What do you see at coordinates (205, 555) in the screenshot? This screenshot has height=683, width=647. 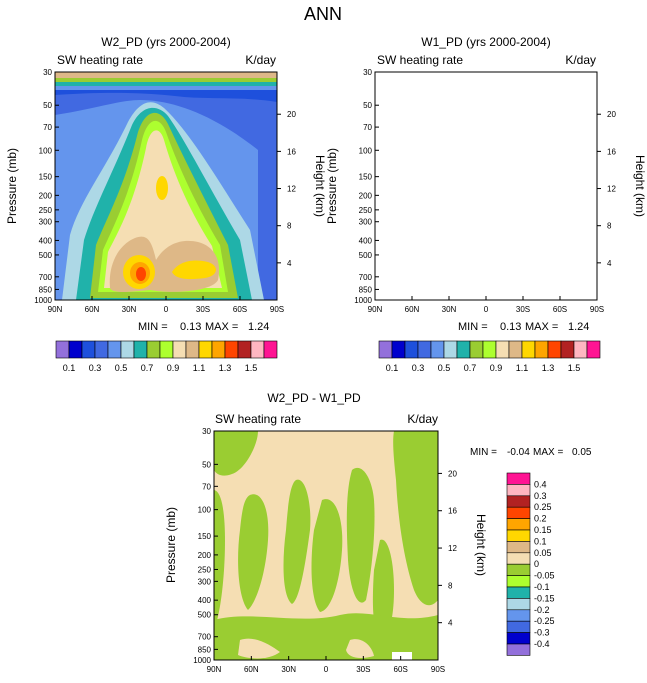 I see `y-tick-label: 200` at bounding box center [205, 555].